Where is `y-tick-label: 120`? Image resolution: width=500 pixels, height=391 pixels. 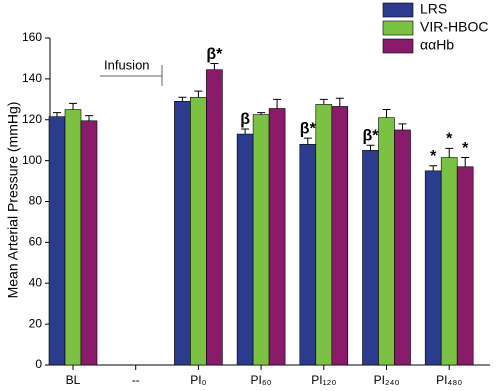
y-tick-label: 120 is located at coordinates (32, 119).